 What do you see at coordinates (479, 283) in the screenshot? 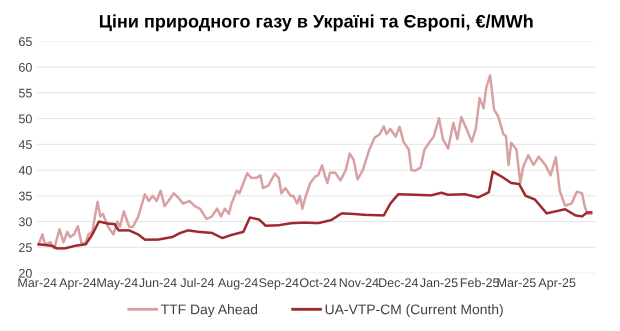
I see `x-tick-label: Feb-25` at bounding box center [479, 283].